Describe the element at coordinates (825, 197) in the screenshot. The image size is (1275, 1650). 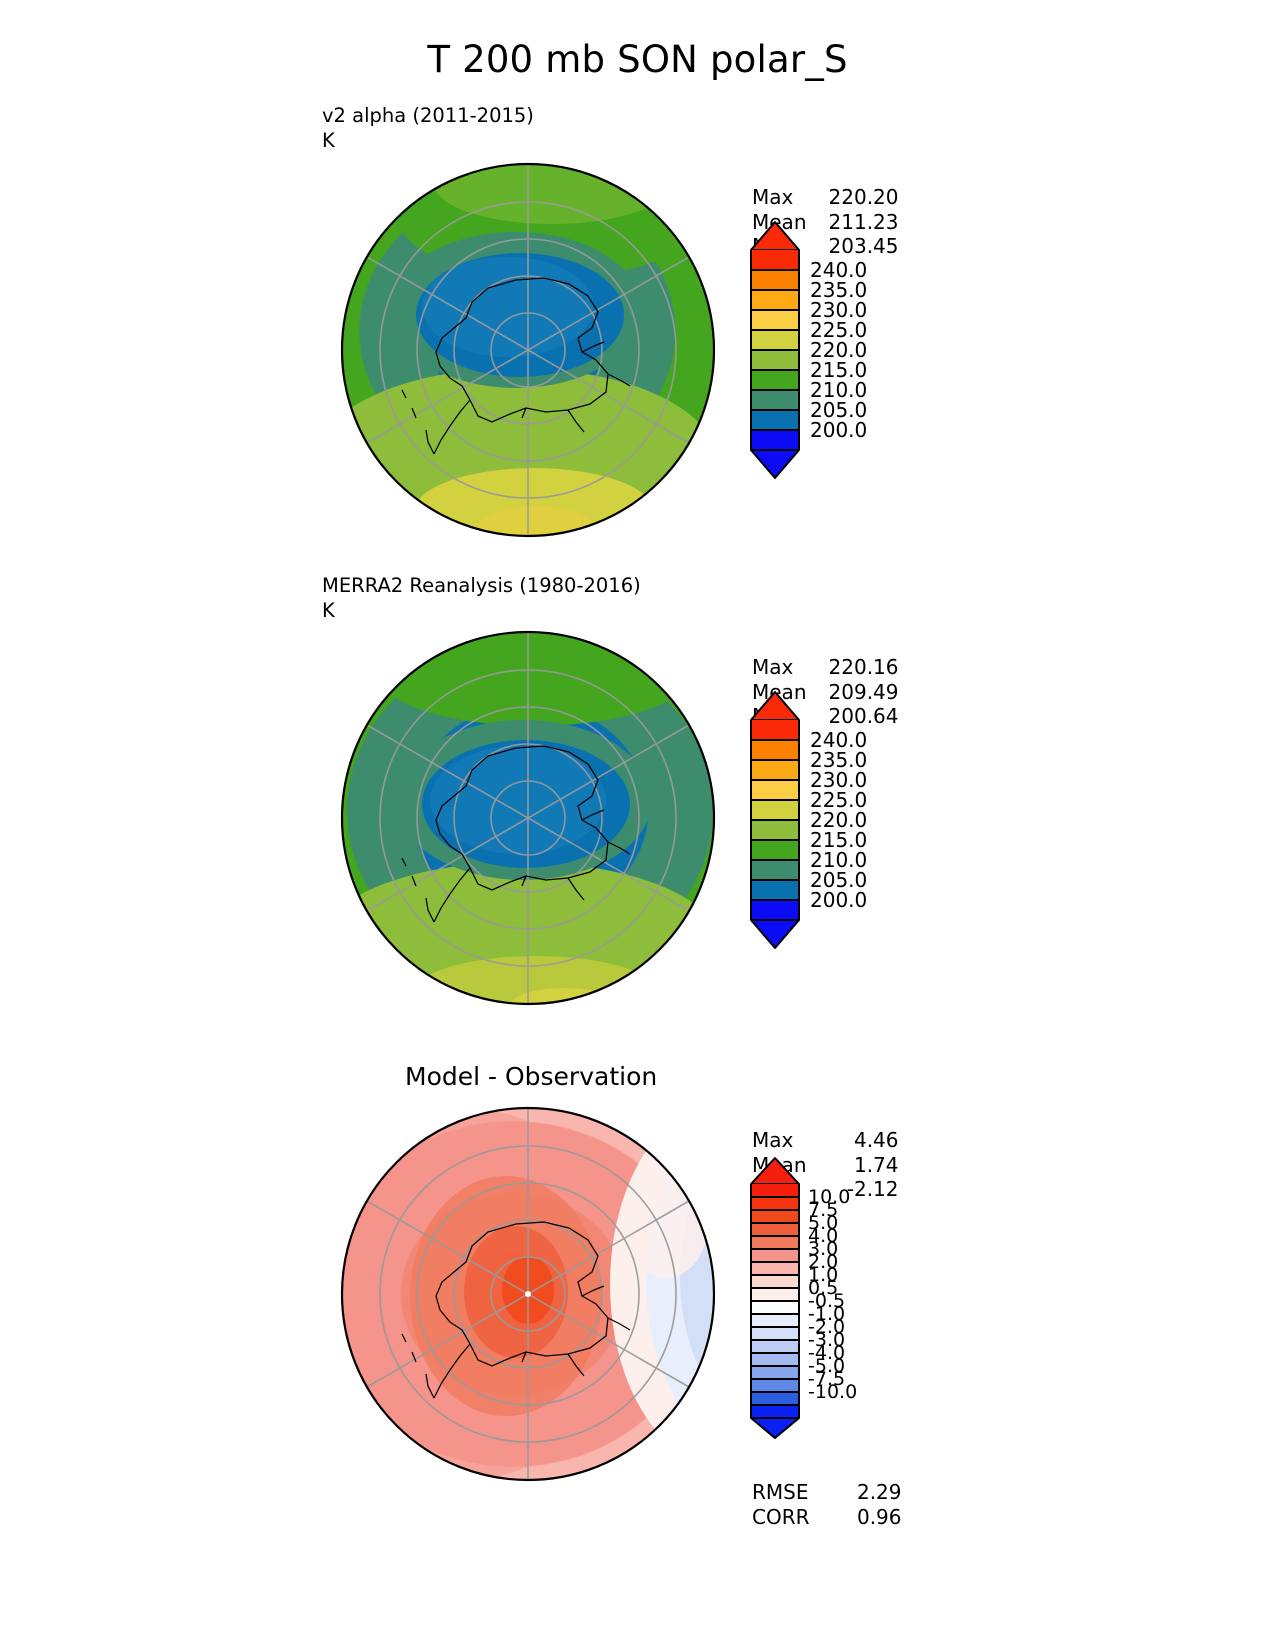
I see `stat-row: Max 220.20` at that location.